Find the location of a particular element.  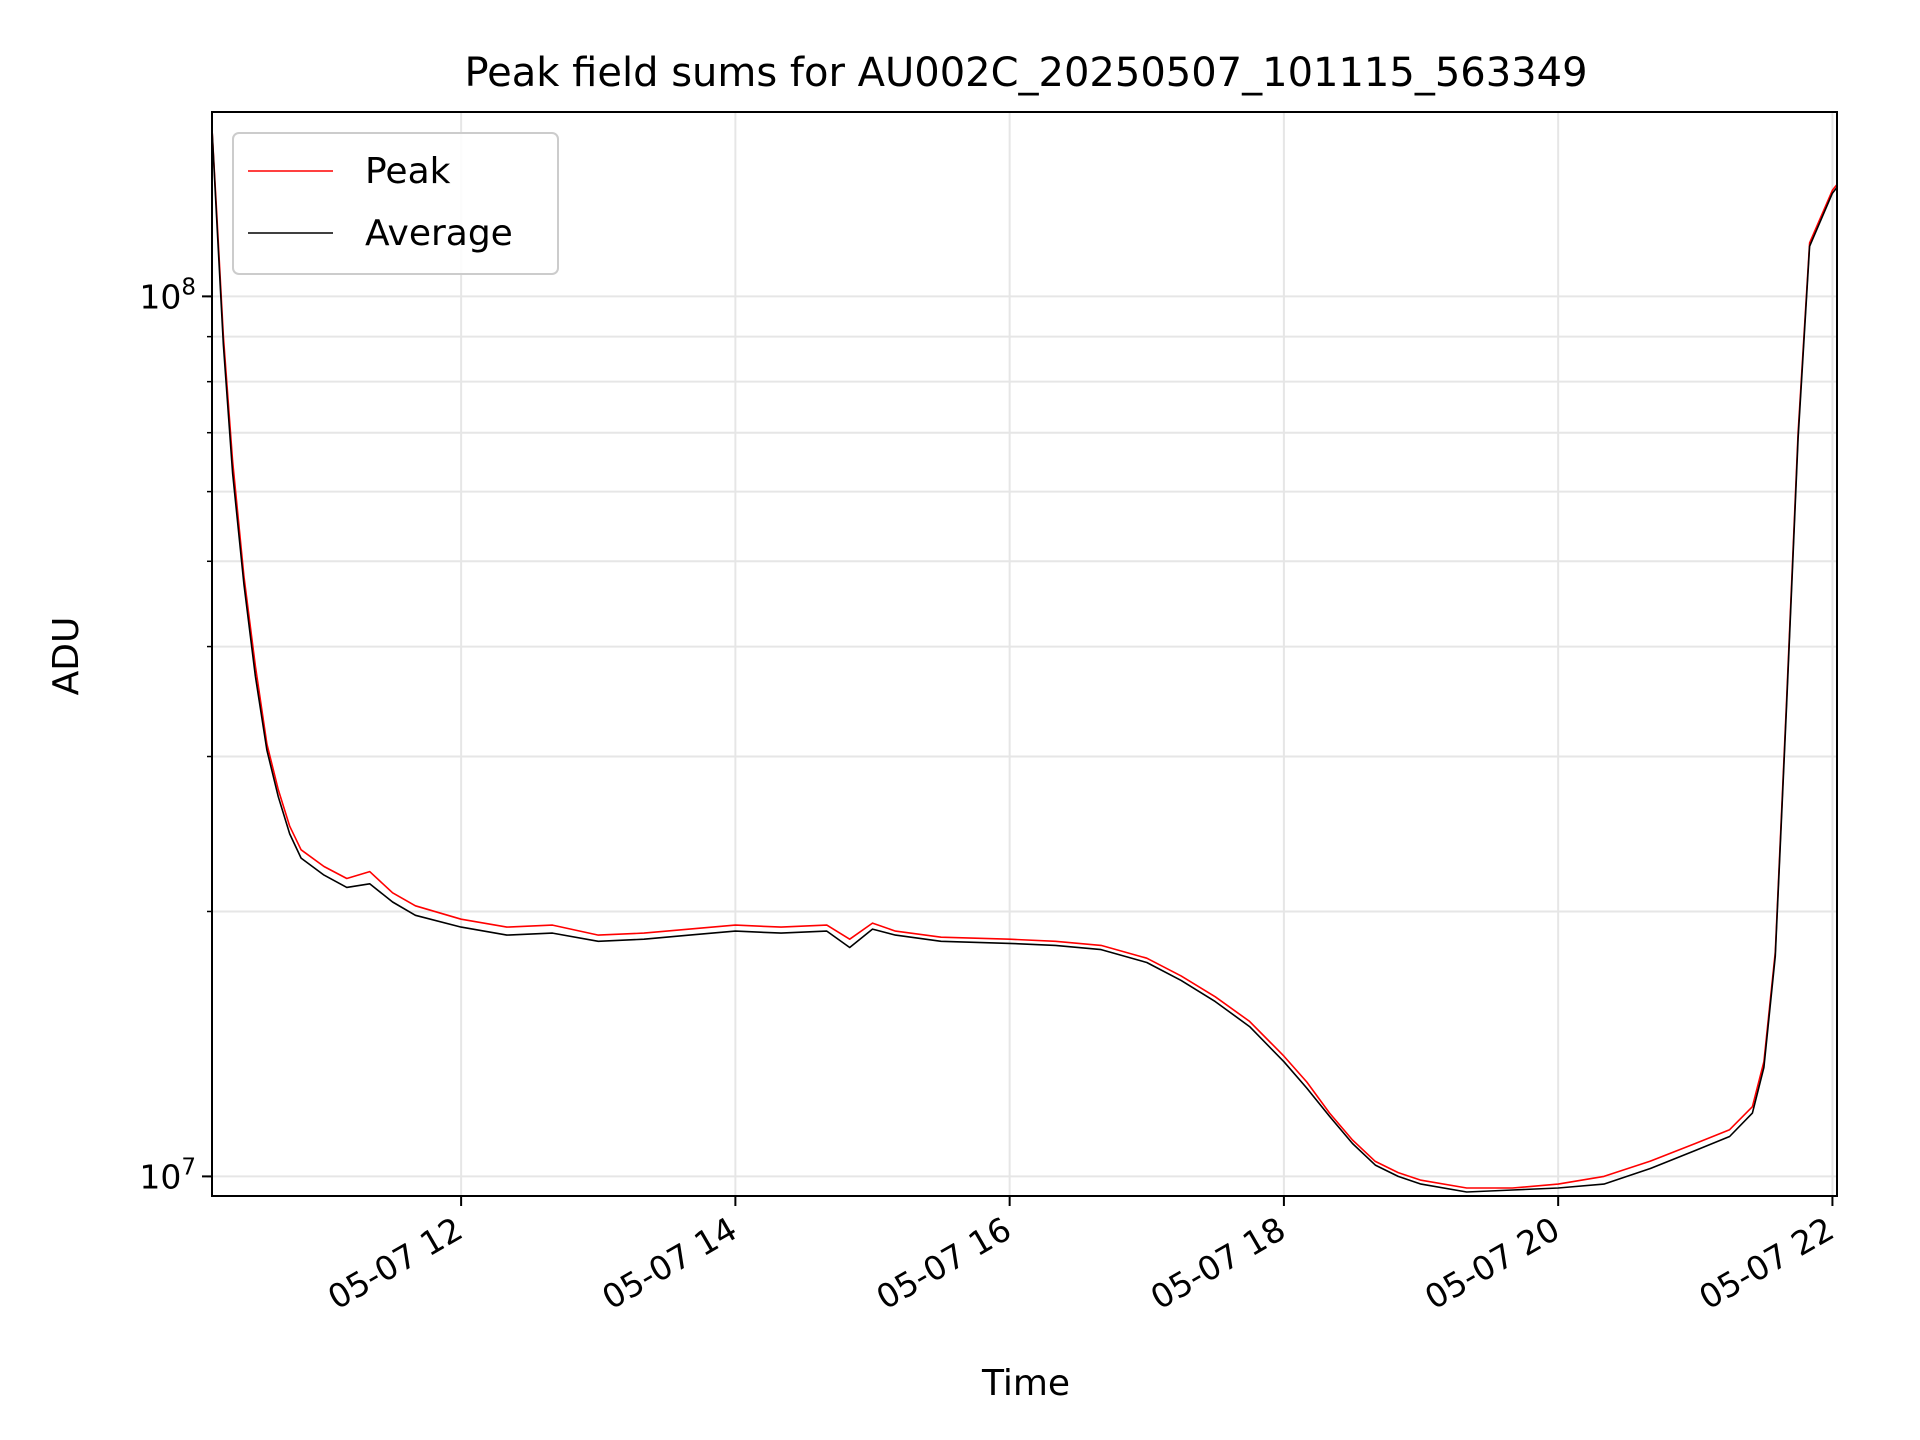

y-axis-ticks: 107 108 is located at coordinates (175, 735).